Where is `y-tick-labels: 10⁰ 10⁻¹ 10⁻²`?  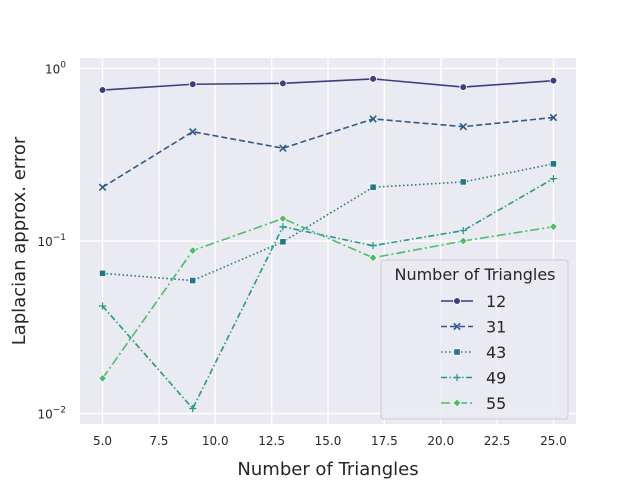 y-tick-labels: 10⁰ 10⁻¹ 10⁻² is located at coordinates (51, 240).